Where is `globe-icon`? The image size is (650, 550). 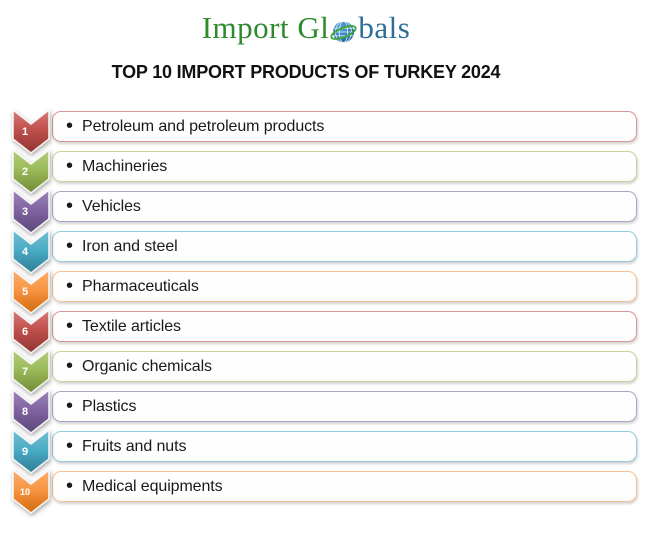 globe-icon is located at coordinates (343, 31).